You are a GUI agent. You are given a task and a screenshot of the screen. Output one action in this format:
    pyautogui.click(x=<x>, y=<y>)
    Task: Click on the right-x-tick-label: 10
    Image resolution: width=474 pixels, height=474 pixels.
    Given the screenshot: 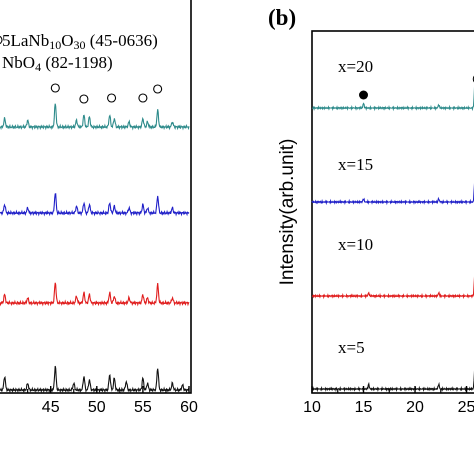 What is the action you would take?
    pyautogui.click(x=312, y=407)
    